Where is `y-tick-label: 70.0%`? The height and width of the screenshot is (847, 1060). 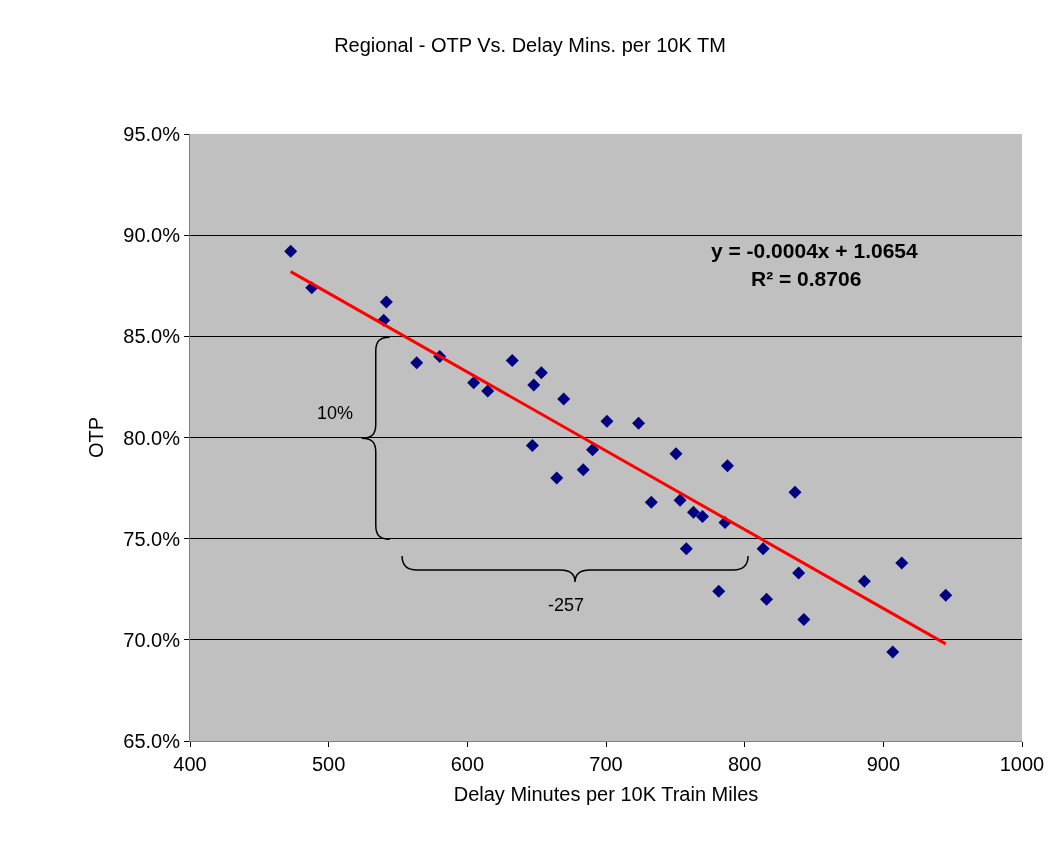 y-tick-label: 70.0% is located at coordinates (152, 639).